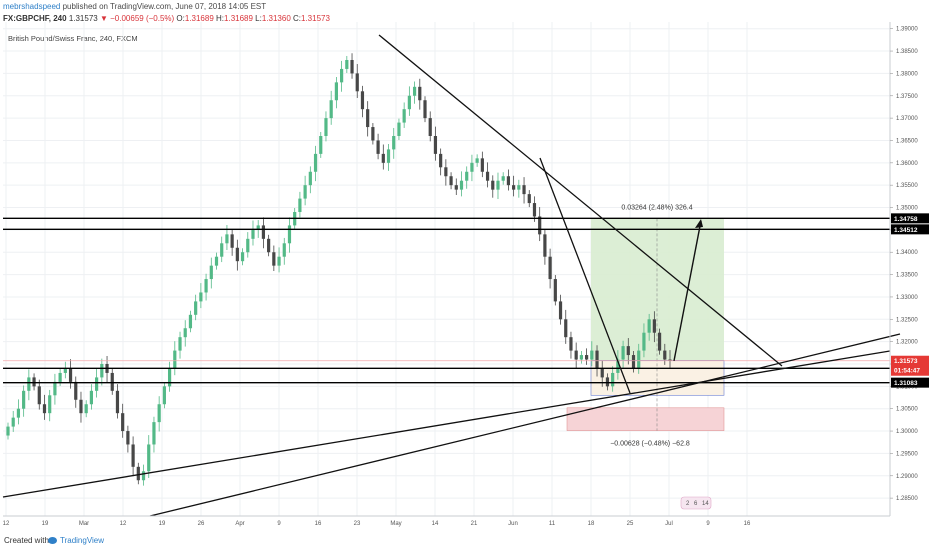 This screenshot has height=550, width=932. I want to click on last-price: 1.31573, so click(83, 18).